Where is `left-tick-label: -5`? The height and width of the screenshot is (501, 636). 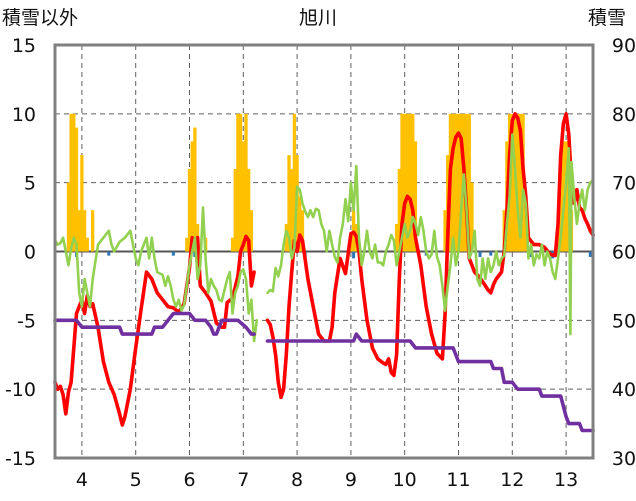
left-tick-label: -5 is located at coordinates (26, 321).